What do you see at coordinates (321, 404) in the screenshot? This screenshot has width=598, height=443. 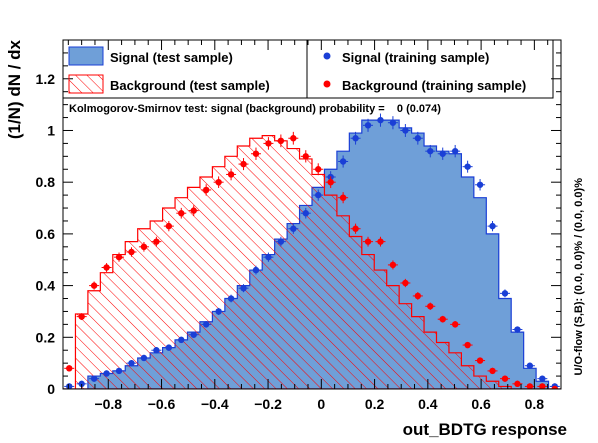 I see `x-tick-label: 0` at bounding box center [321, 404].